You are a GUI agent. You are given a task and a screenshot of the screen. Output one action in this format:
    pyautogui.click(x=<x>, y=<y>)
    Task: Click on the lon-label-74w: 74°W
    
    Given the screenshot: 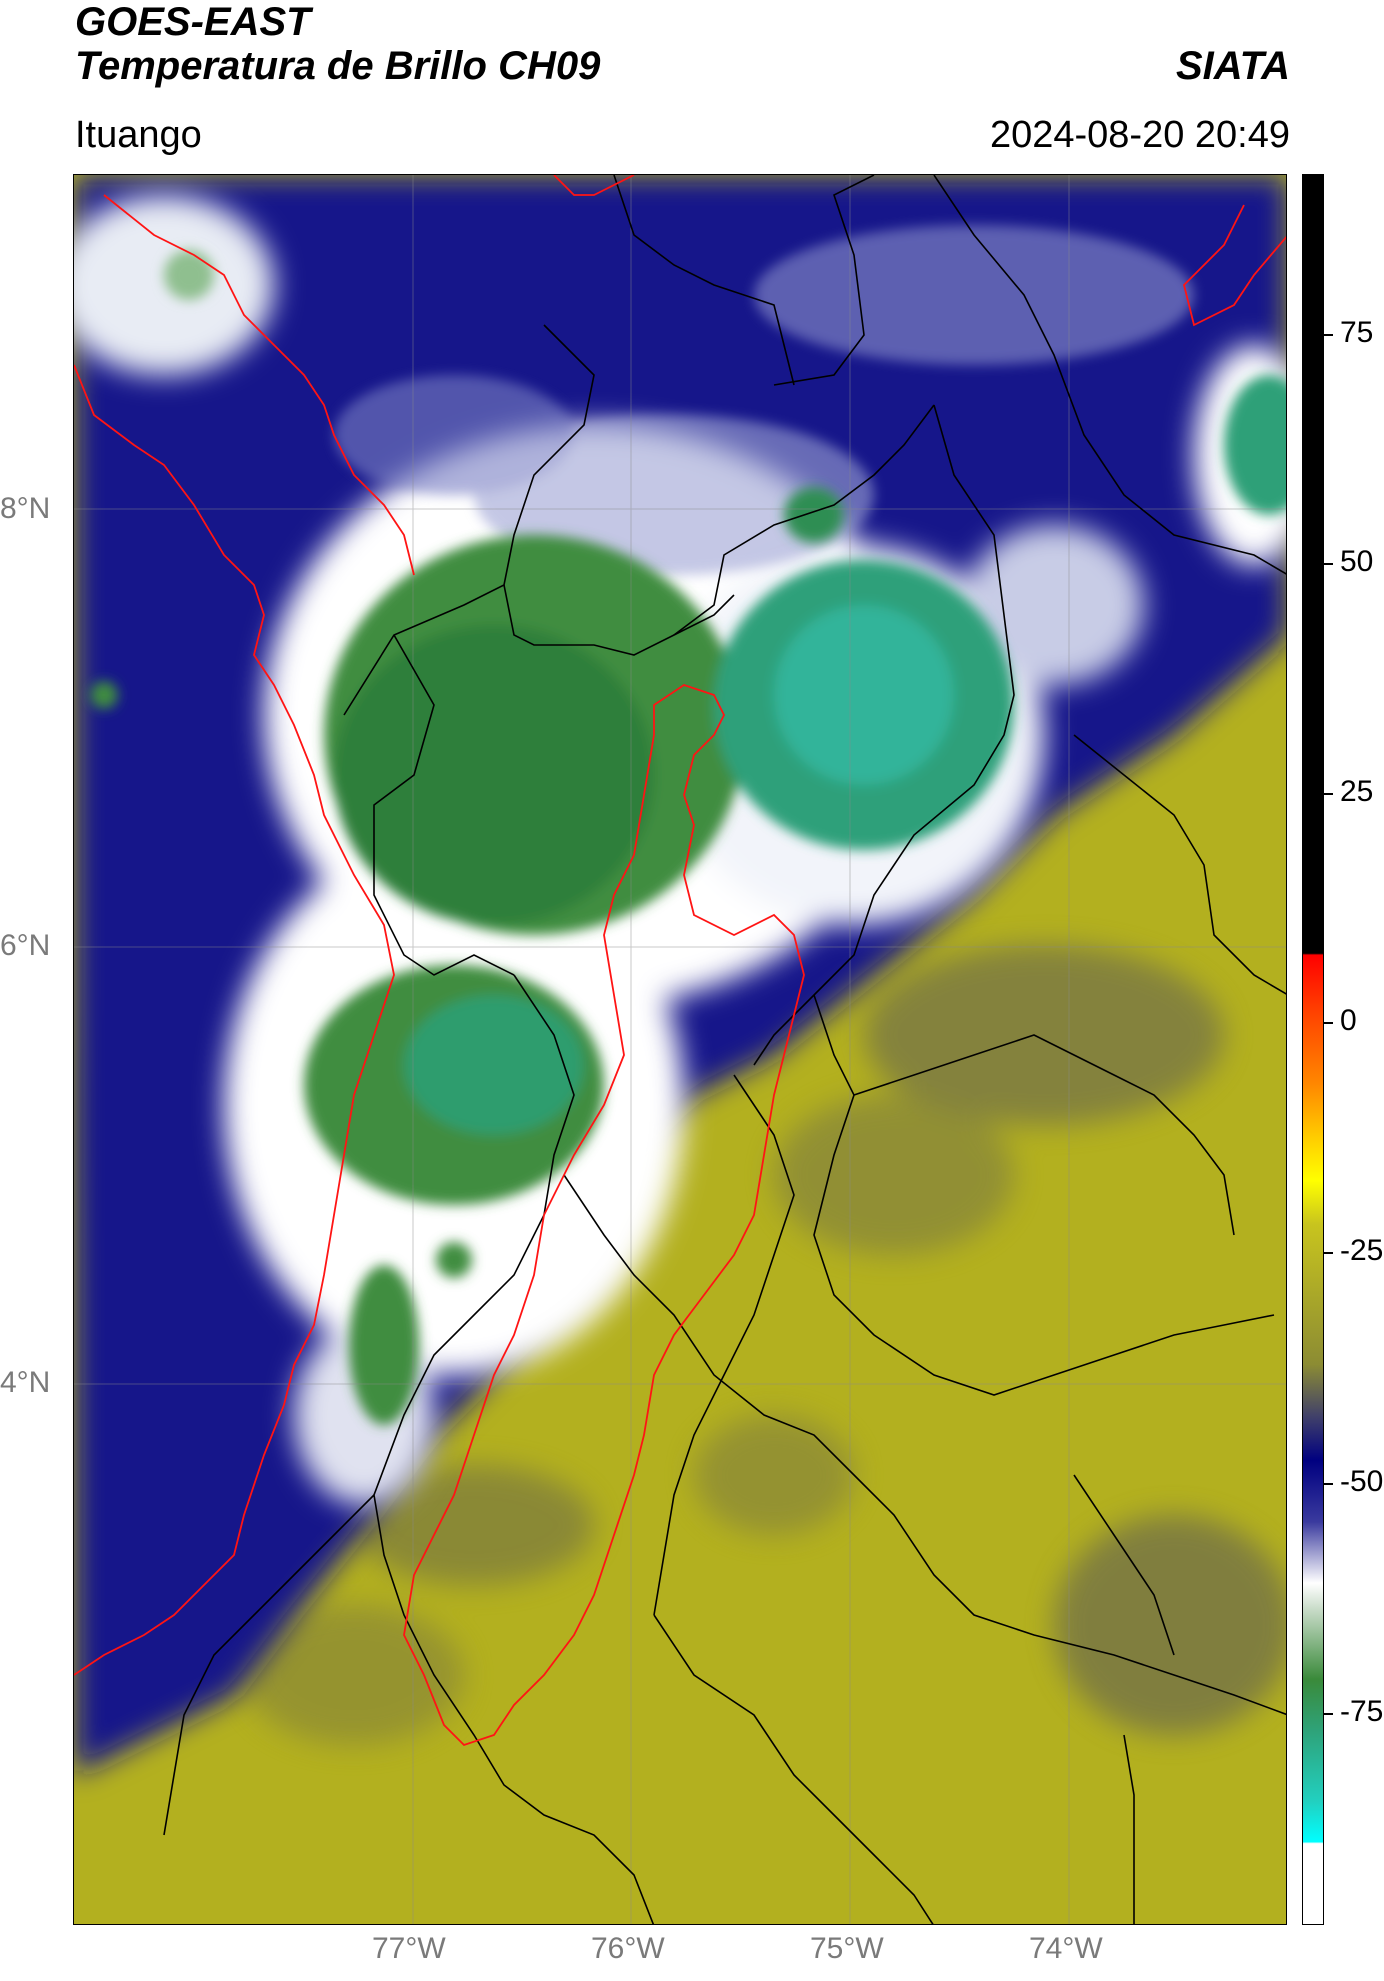 What is the action you would take?
    pyautogui.click(x=1066, y=1948)
    